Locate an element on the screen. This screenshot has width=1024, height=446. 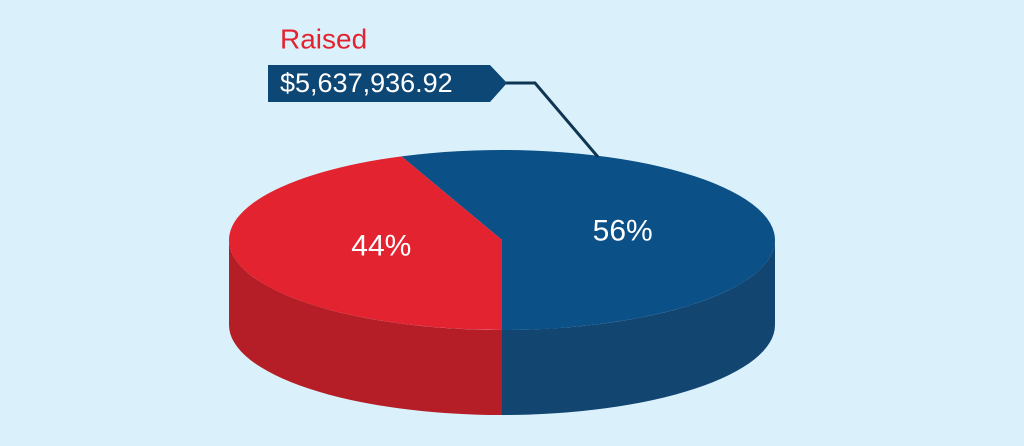
slice-label: 44% is located at coordinates (381, 246).